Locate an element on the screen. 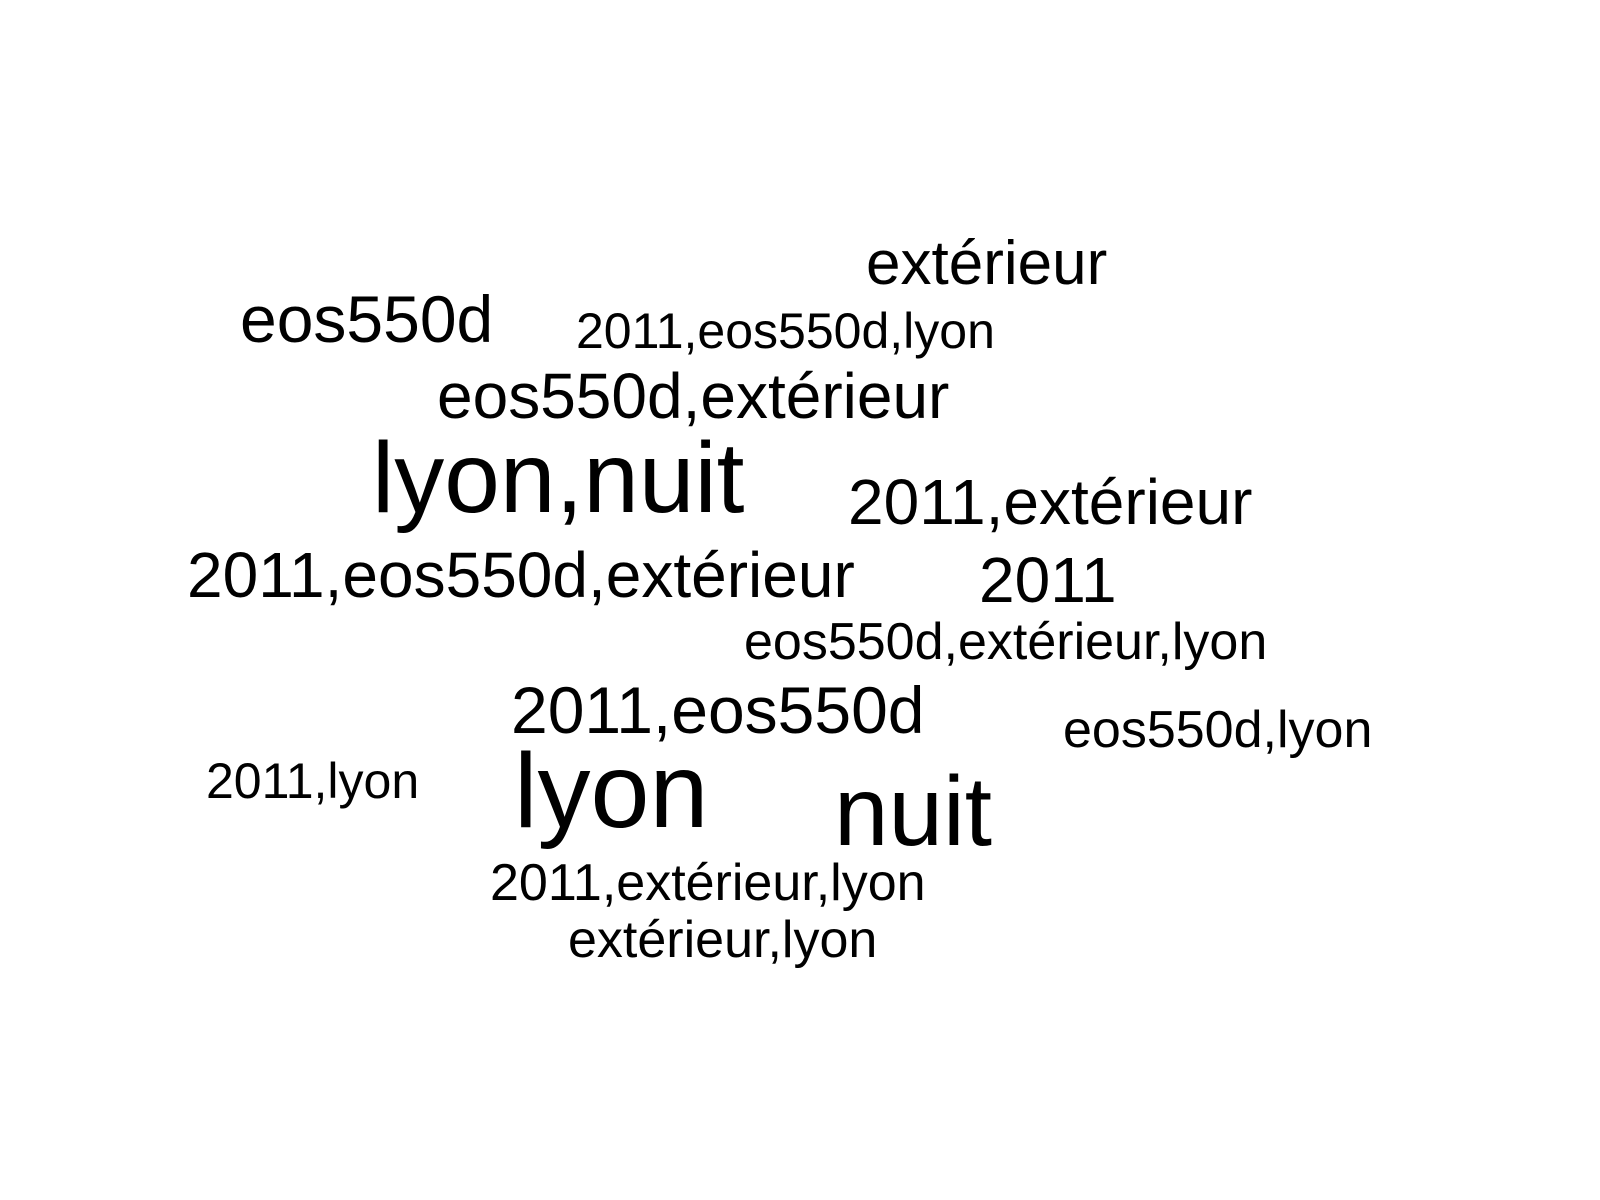  word-eos550d-exterieur-lyon: eos550d,extérieur,lyon is located at coordinates (1006, 642).